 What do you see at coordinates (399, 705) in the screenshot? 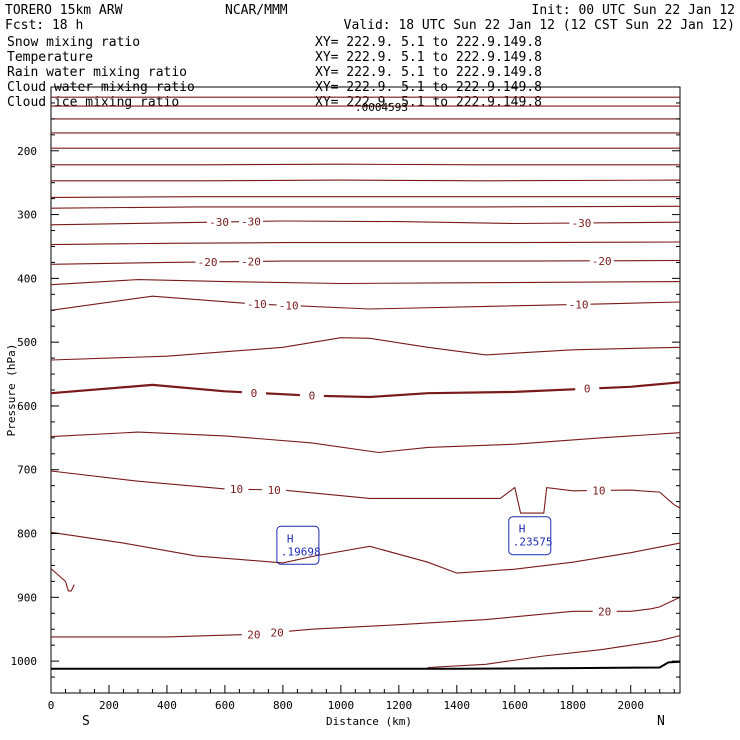
I see `x-tick-label: 1200` at bounding box center [399, 705].